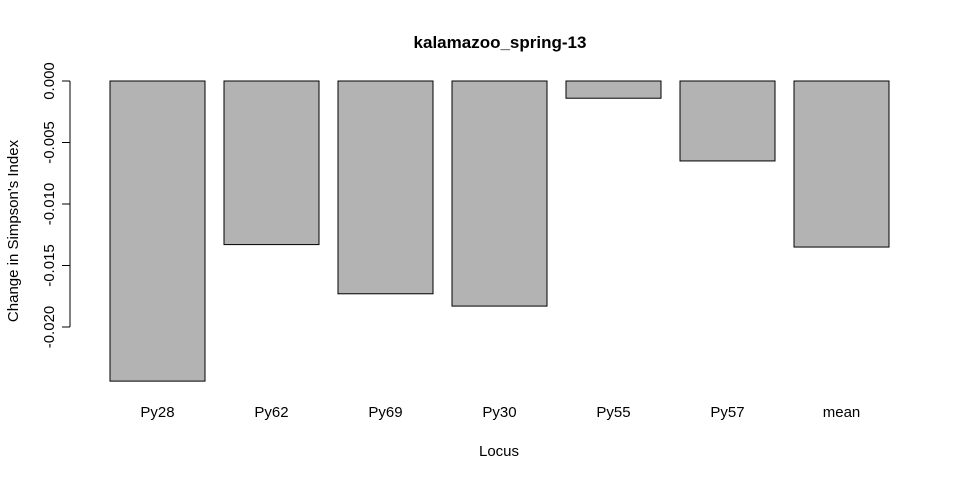  What do you see at coordinates (385, 187) in the screenshot?
I see `bar-py69` at bounding box center [385, 187].